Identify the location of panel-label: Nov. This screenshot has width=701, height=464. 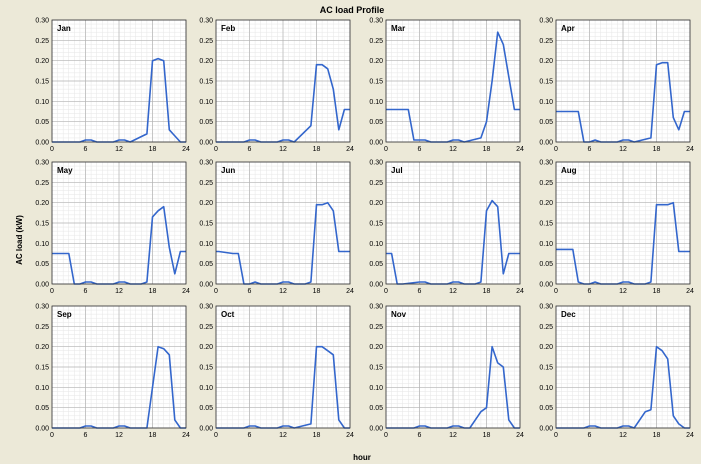
(399, 314).